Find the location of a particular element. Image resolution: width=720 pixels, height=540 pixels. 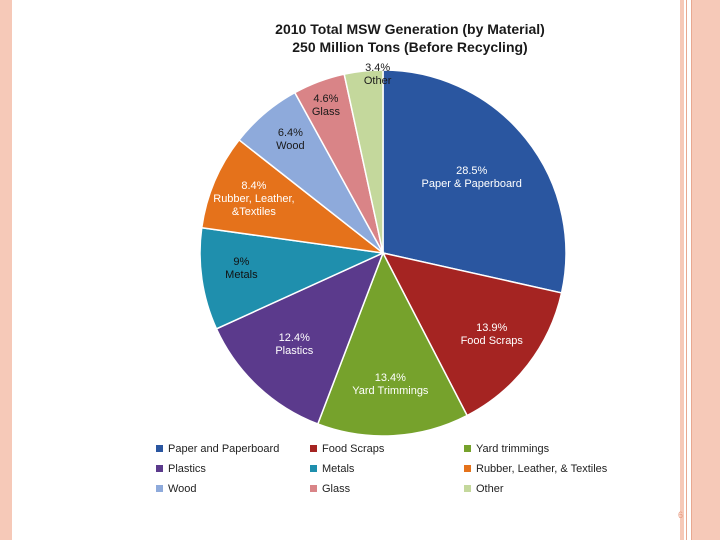

legend-item: Plastics is located at coordinates (181, 469).